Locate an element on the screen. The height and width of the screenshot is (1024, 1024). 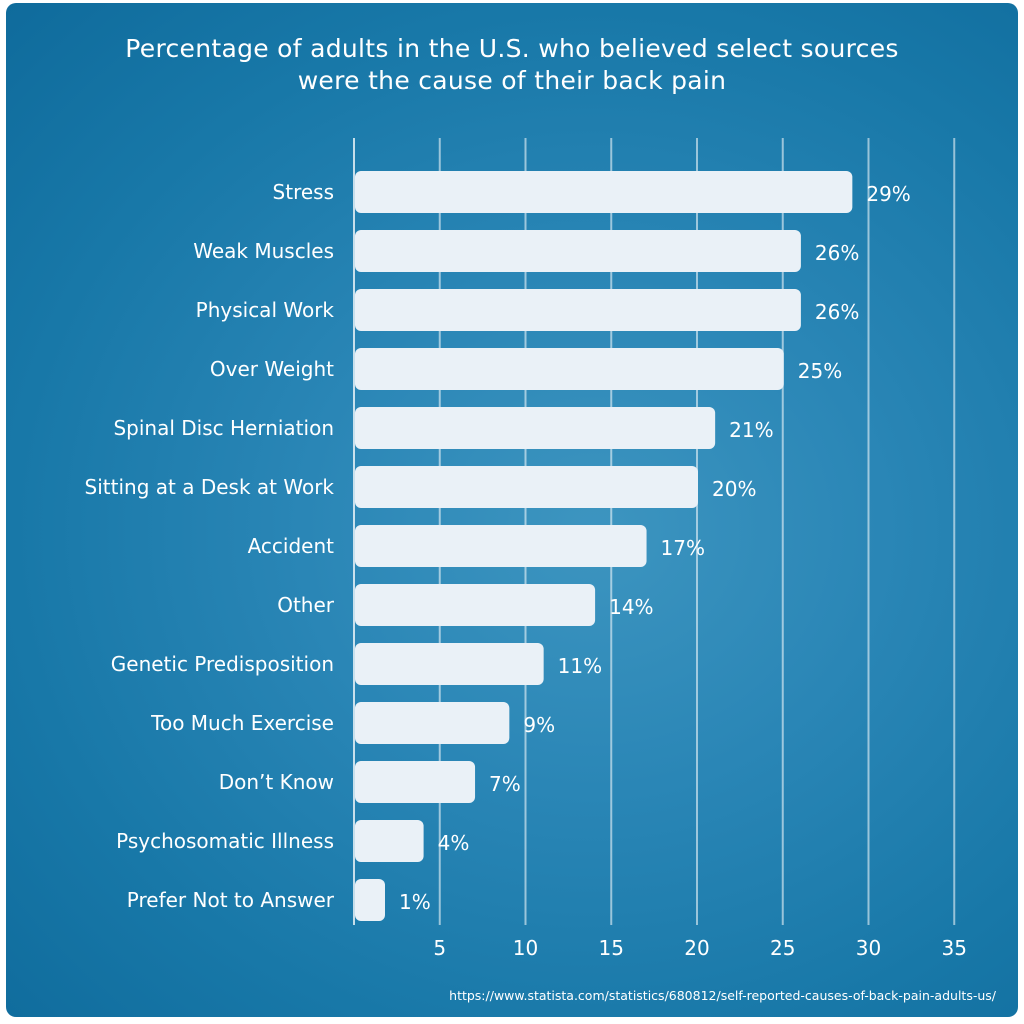
data-label: 4% is located at coordinates (454, 843).